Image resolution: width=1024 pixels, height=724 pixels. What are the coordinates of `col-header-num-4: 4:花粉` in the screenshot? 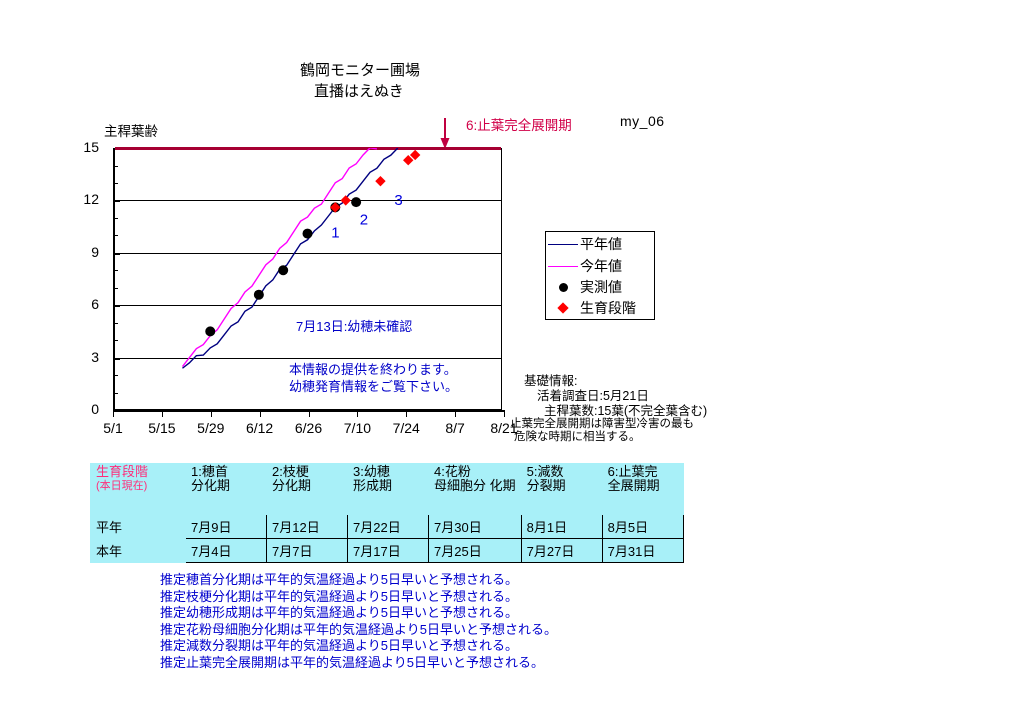 It's located at (452, 471).